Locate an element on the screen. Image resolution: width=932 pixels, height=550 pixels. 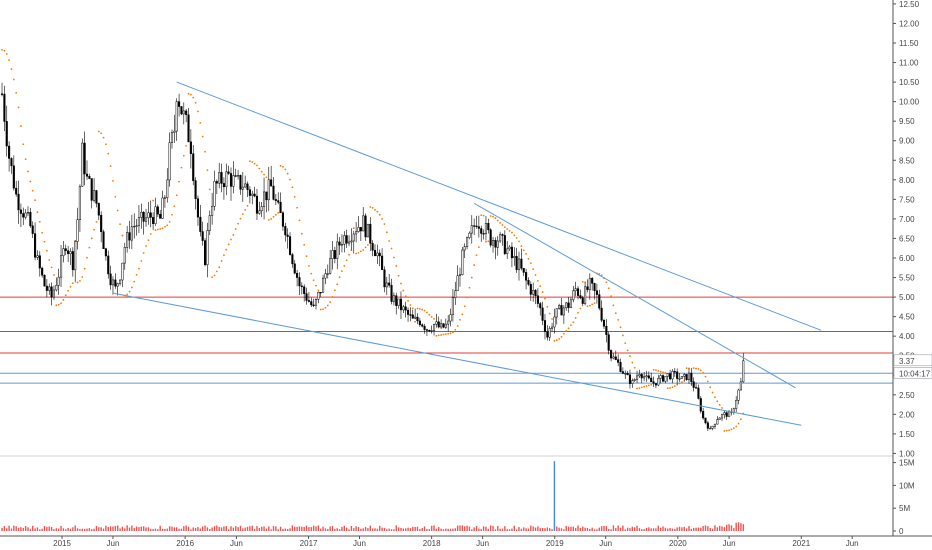
price-tick-label-15: 5.00 is located at coordinates (907, 297).